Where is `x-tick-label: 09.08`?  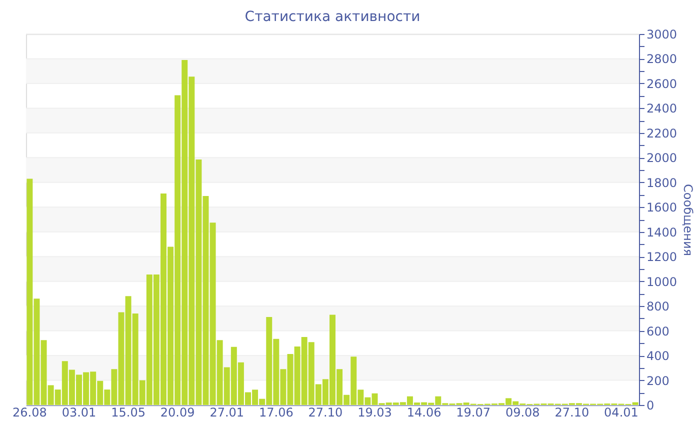
x-tick-label: 09.08 is located at coordinates (522, 413).